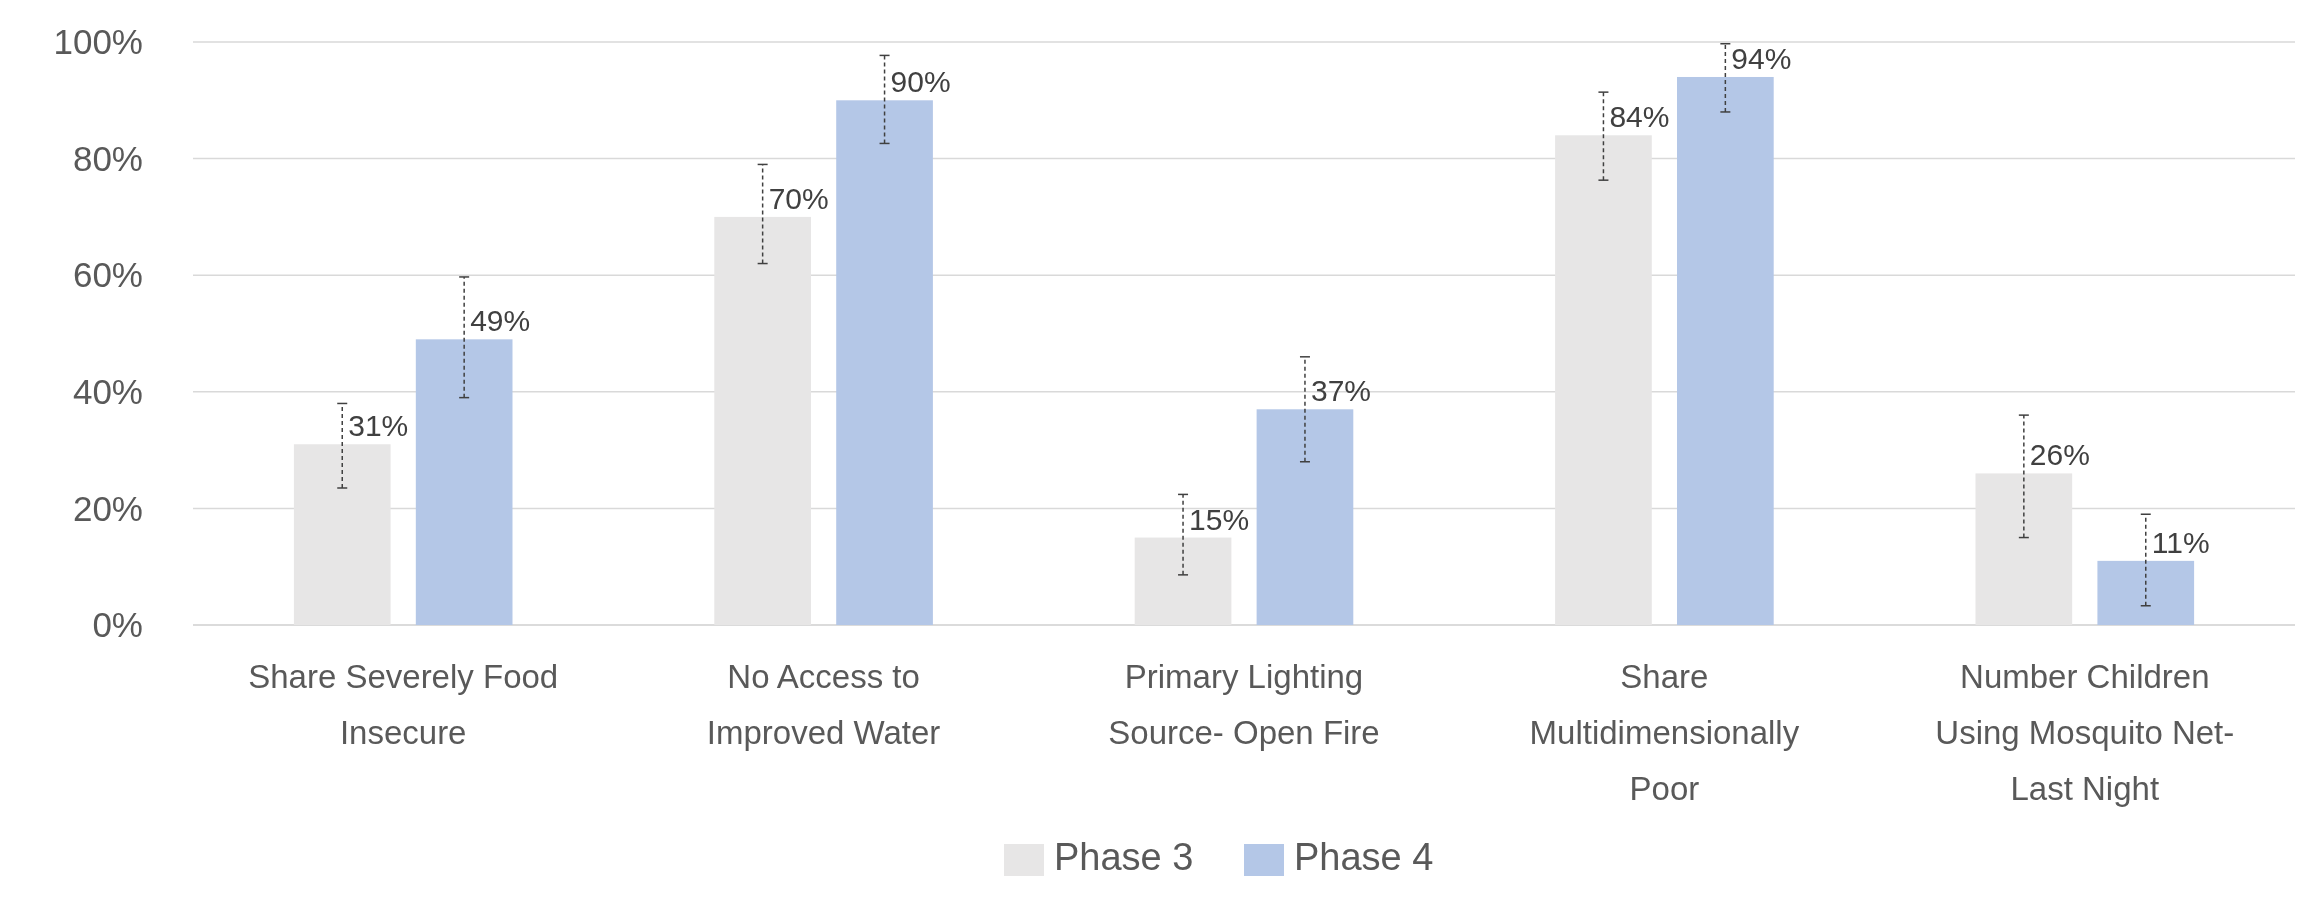 The width and height of the screenshot is (2303, 899). What do you see at coordinates (1219, 519) in the screenshot?
I see `data-label: 15%` at bounding box center [1219, 519].